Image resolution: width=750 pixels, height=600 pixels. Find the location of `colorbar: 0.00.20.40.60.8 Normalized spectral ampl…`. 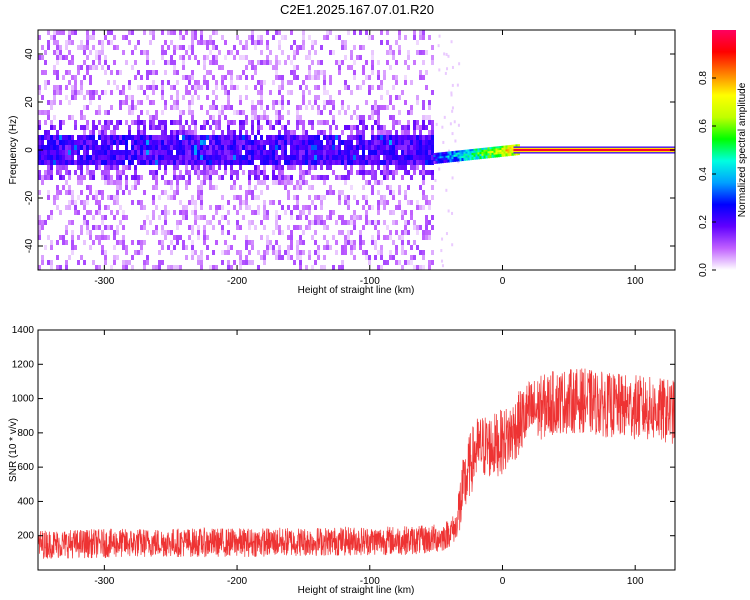

colorbar: 0.00.20.40.60.8 Normalized spectral ampl… is located at coordinates (723, 153).